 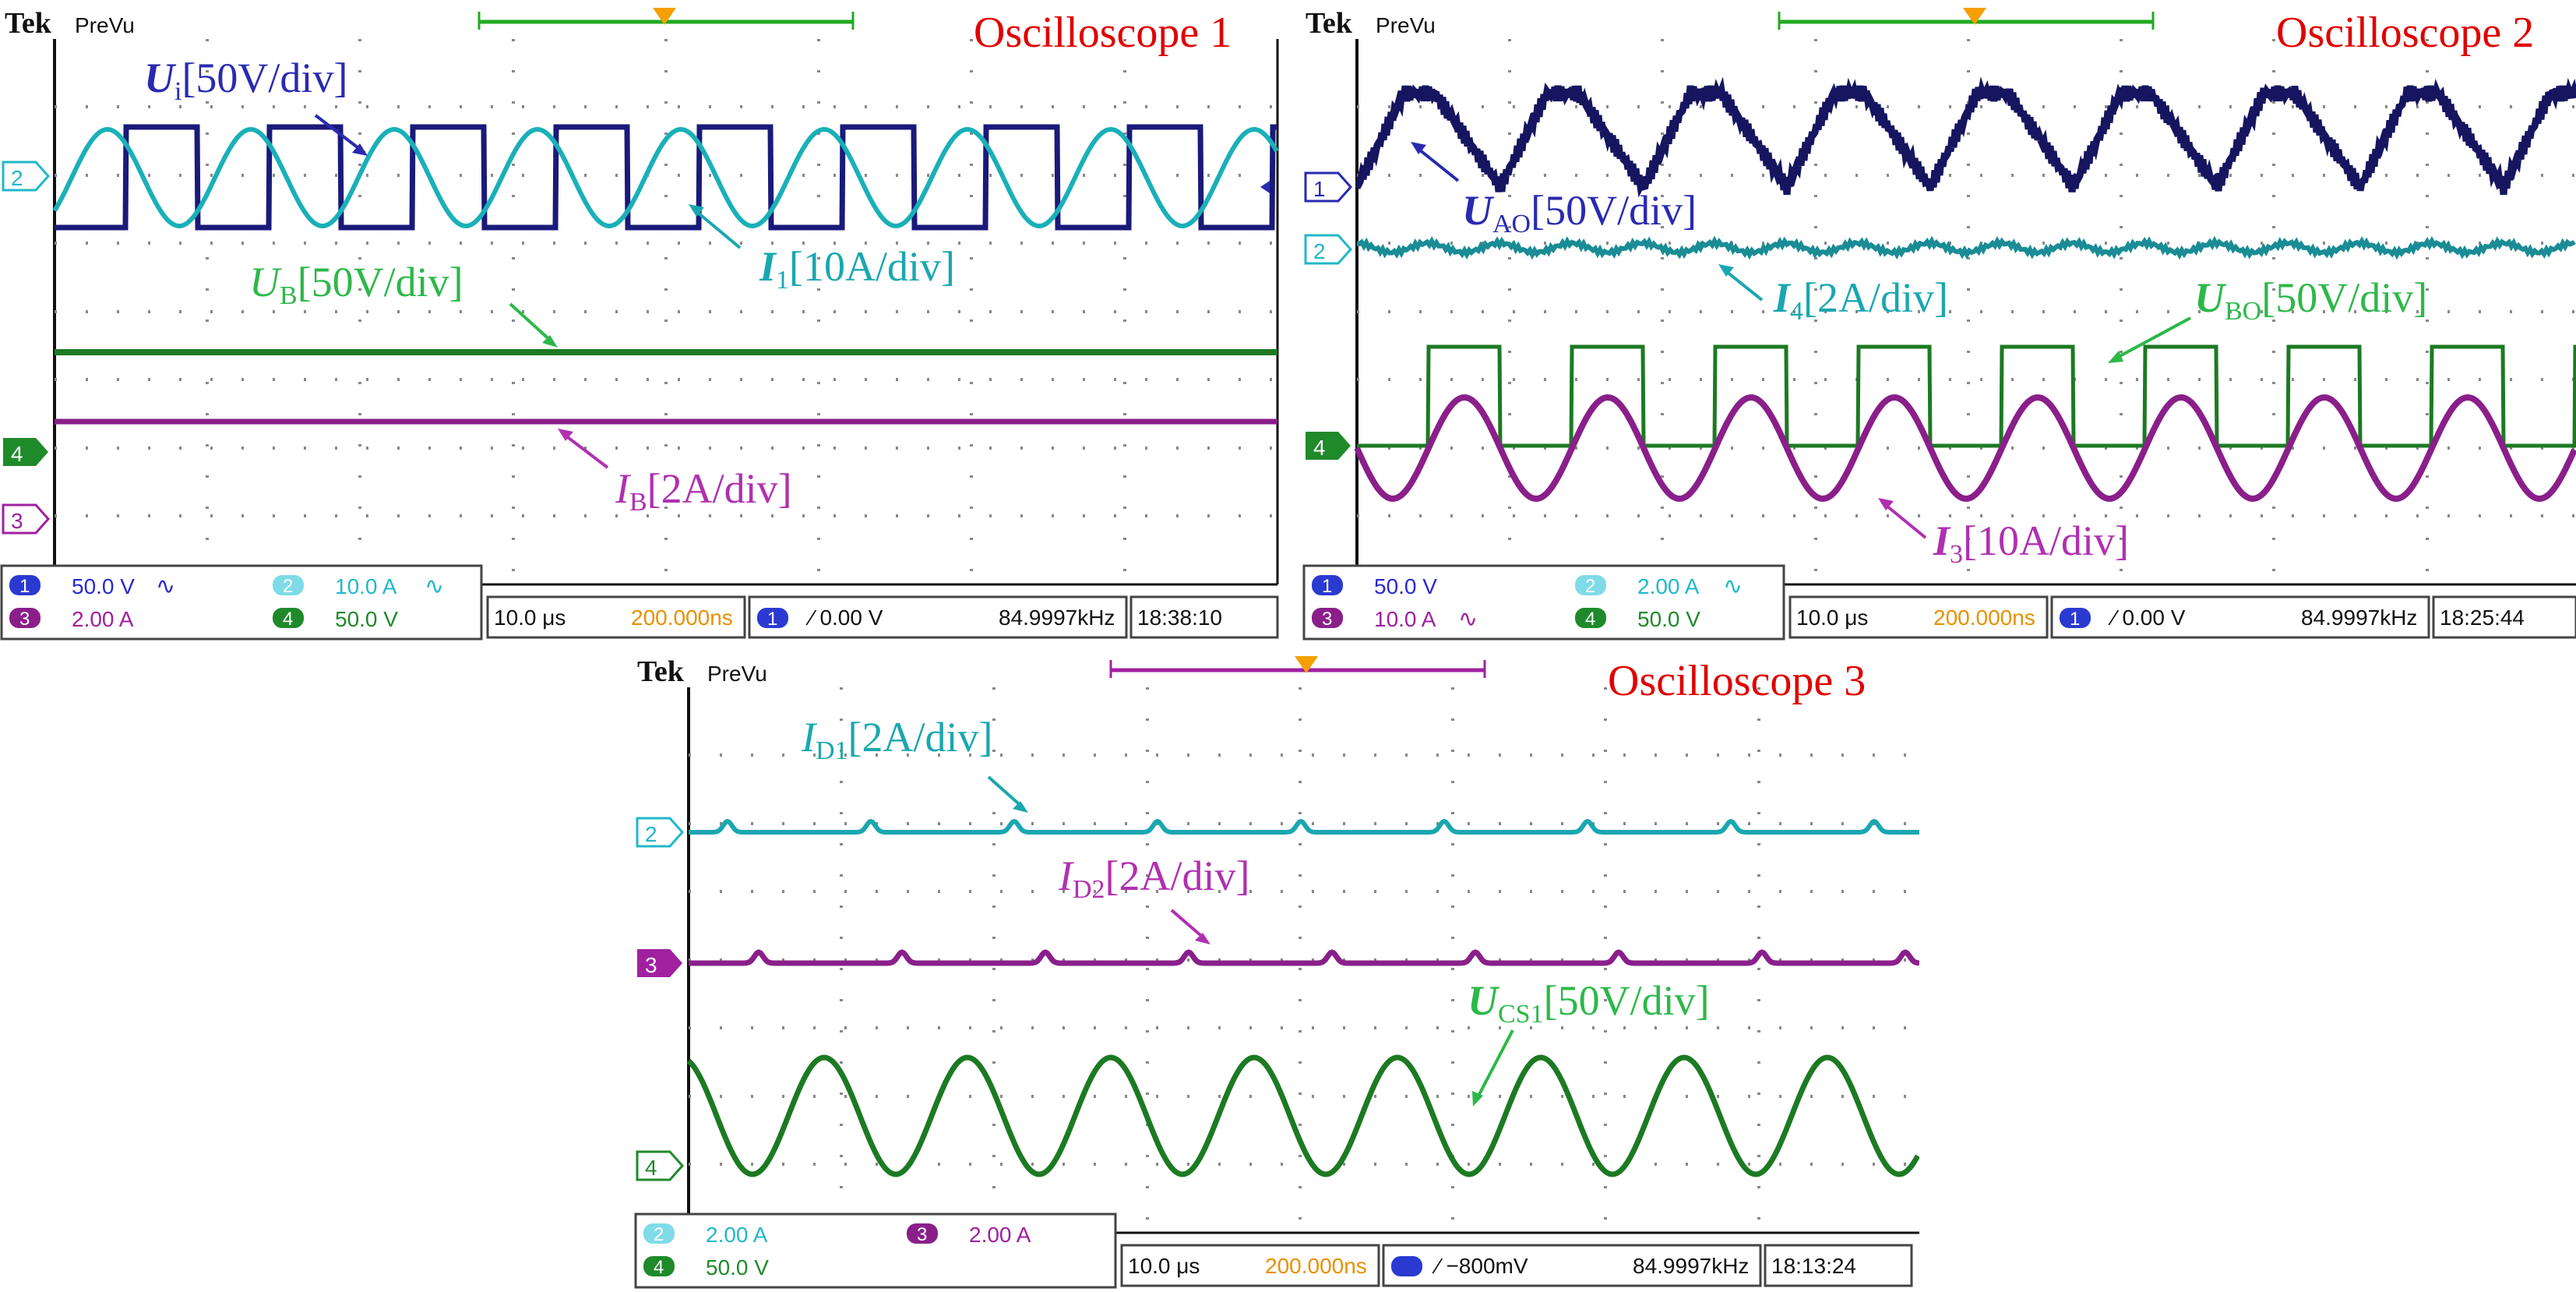 I want to click on trace-i3-sine, so click(x=1965, y=448).